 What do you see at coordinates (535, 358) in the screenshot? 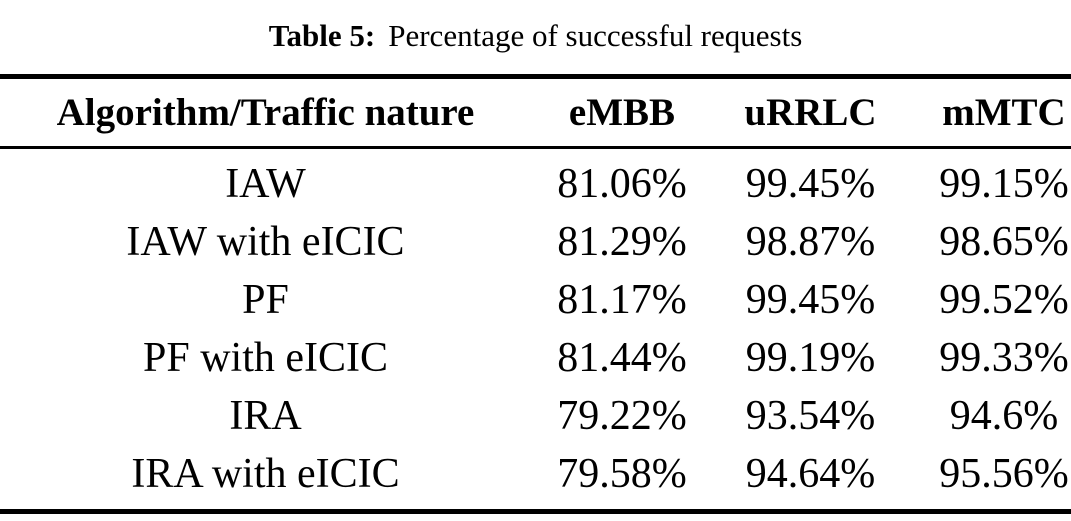
I see `table-row-pf-eicic: PF with eICIC 81.44% 99.19% 99.33%` at bounding box center [535, 358].